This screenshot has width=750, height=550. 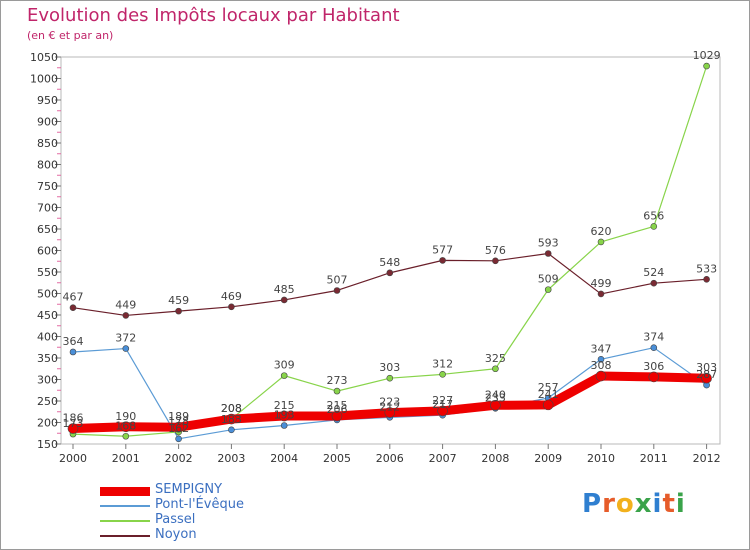 What do you see at coordinates (389, 262) in the screenshot?
I see `data-label: 548` at bounding box center [389, 262].